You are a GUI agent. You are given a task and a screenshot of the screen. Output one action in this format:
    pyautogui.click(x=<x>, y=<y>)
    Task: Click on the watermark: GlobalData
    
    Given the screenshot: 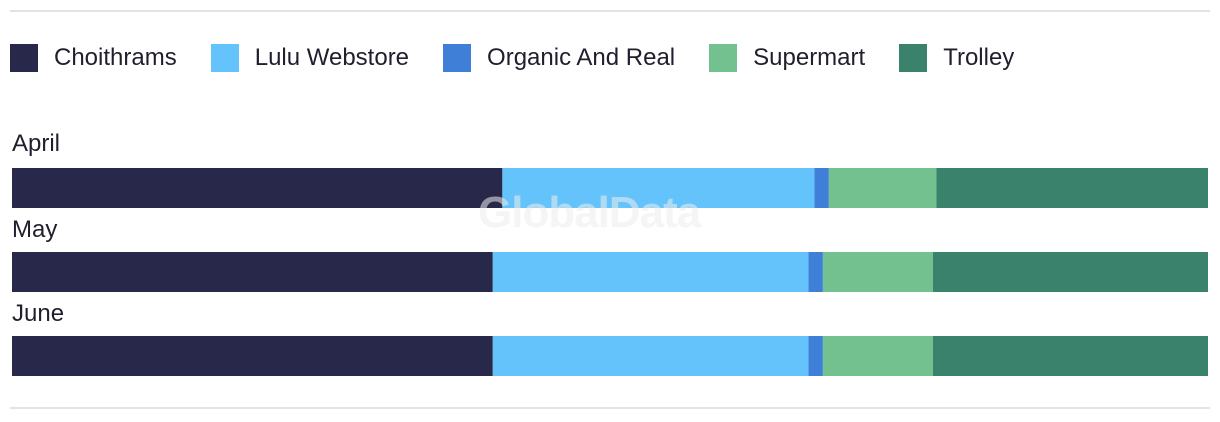 What is the action you would take?
    pyautogui.click(x=589, y=212)
    